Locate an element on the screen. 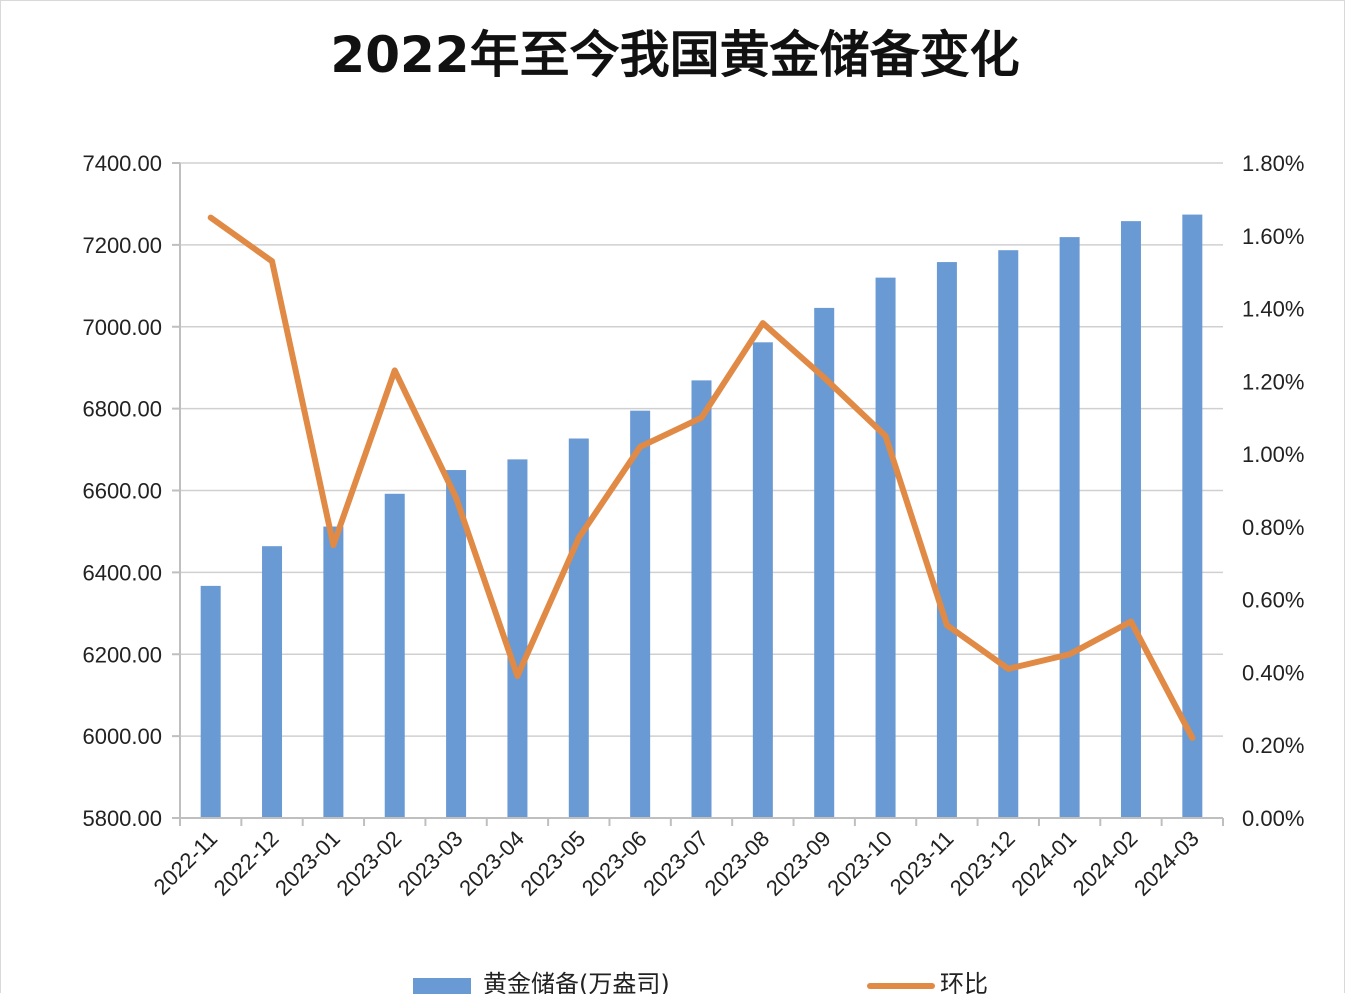 The height and width of the screenshot is (994, 1345). legend: 黄金储备(万盎司) 环比 is located at coordinates (700, 982).